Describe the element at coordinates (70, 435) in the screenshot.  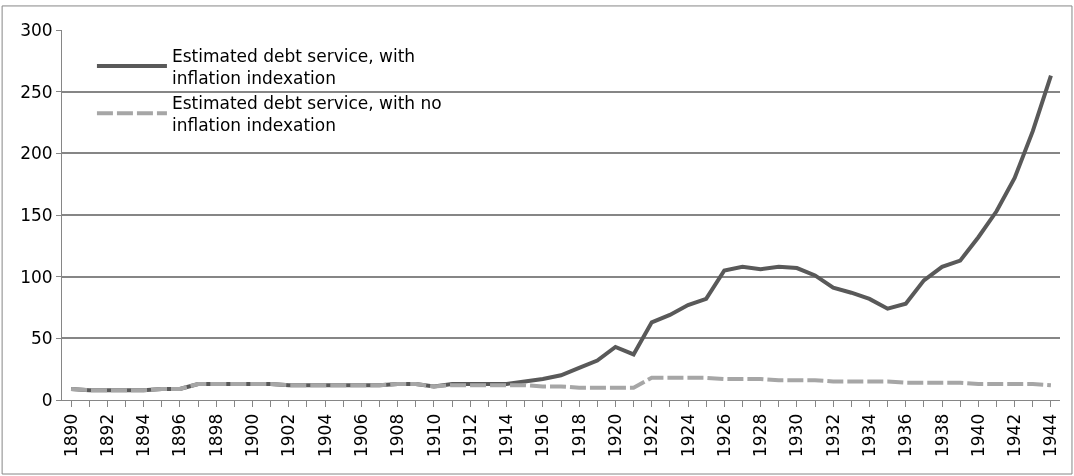
I see `x-tick-label: 1890` at that location.